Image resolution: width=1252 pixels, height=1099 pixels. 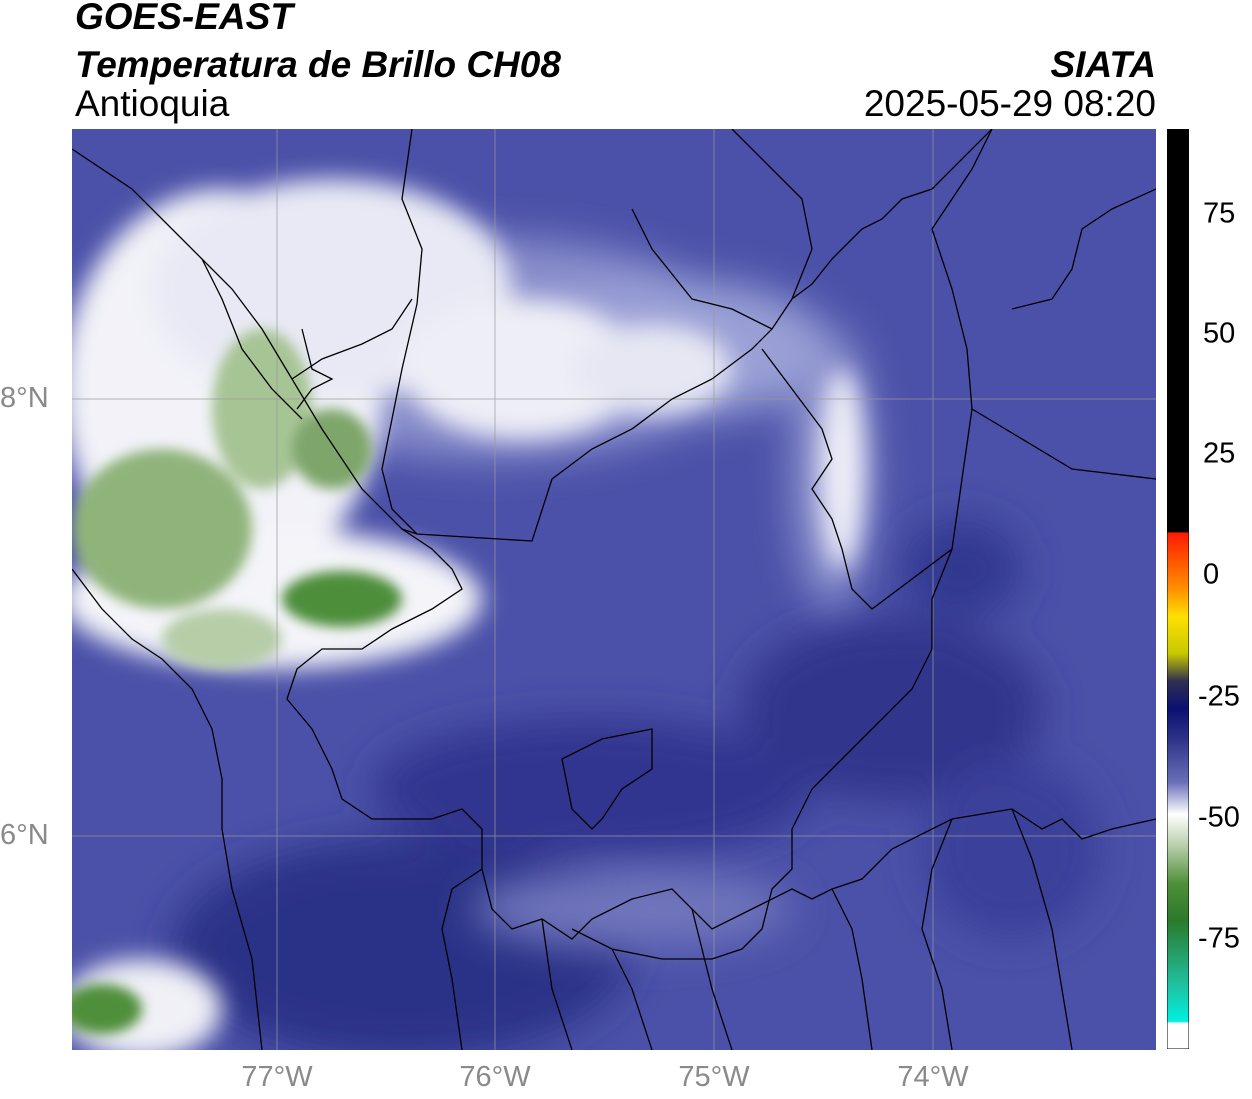 I want to click on region-subtitle: Antioquia, so click(x=152, y=103).